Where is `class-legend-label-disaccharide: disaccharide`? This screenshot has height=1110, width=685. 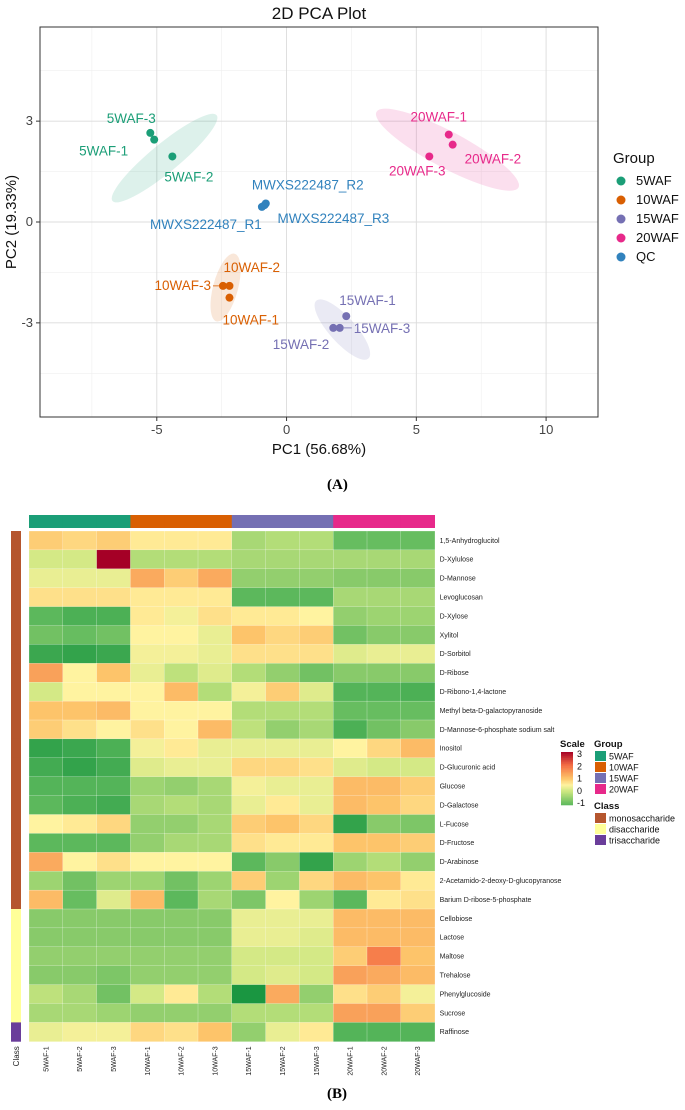 class-legend-label-disaccharide: disaccharide is located at coordinates (634, 830).